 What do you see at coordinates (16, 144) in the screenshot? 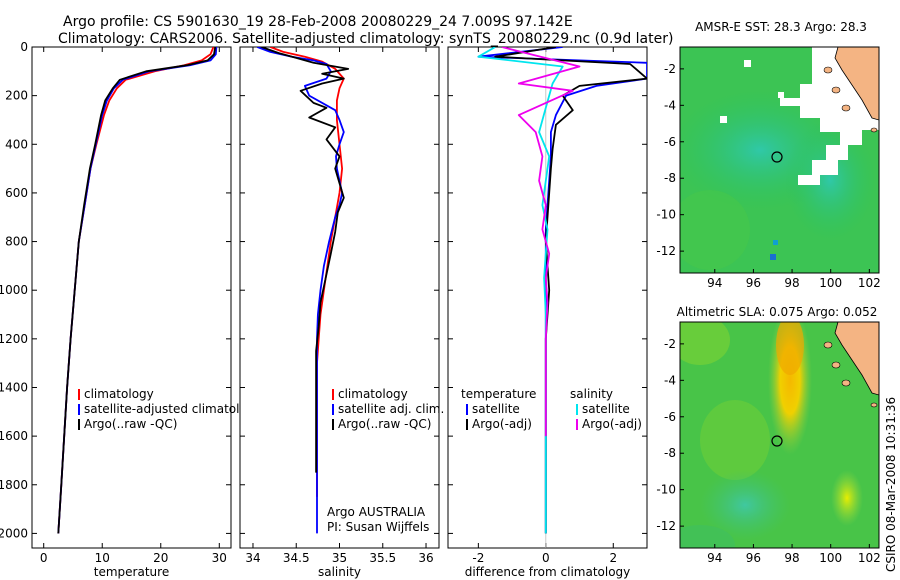
I see `y-tick-label: 400` at bounding box center [16, 144].